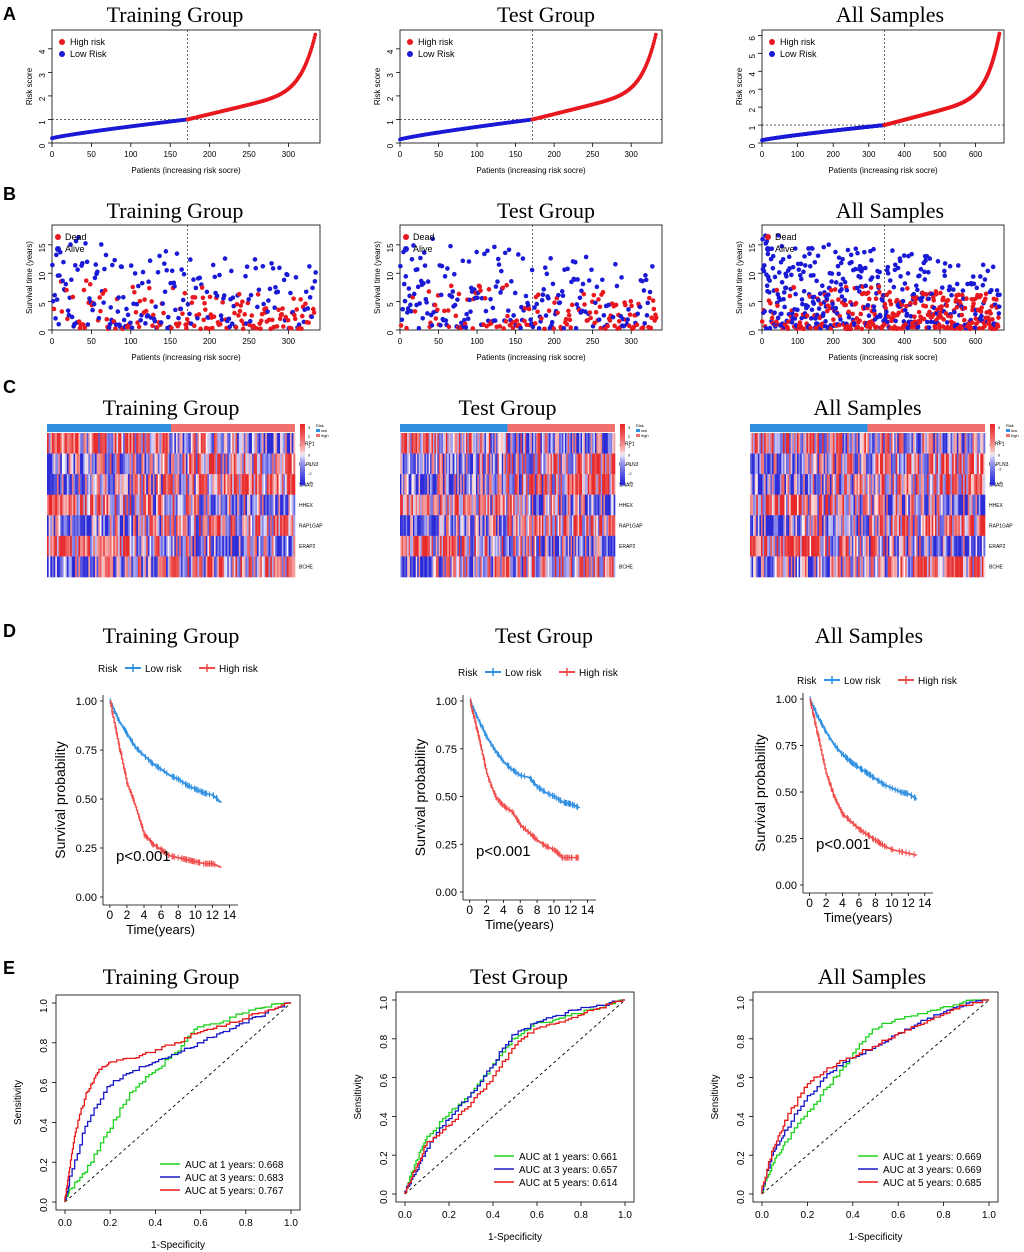 This screenshot has height=1252, width=1024. I want to click on legend-title: Risk, so click(320, 425).